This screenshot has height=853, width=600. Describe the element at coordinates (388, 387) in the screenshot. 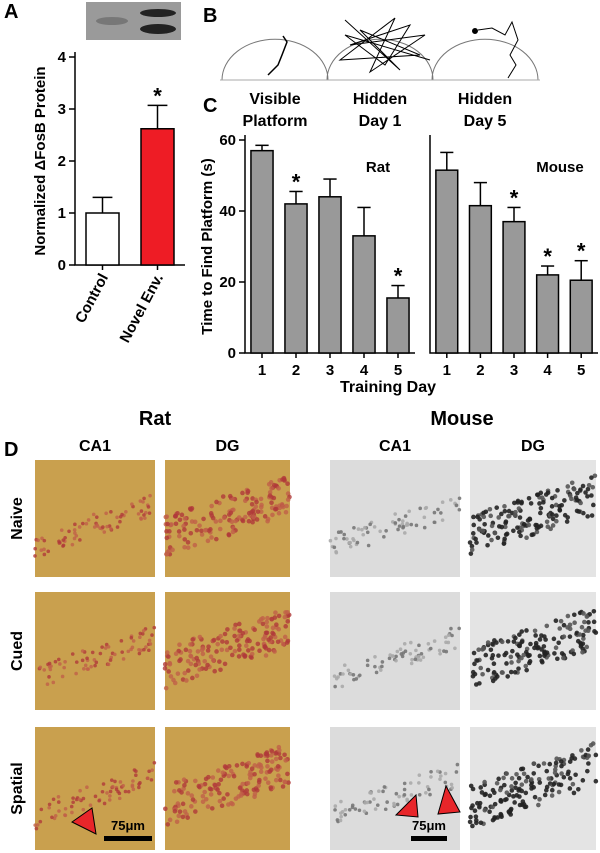

I see `x-axis-label: Training Day` at that location.